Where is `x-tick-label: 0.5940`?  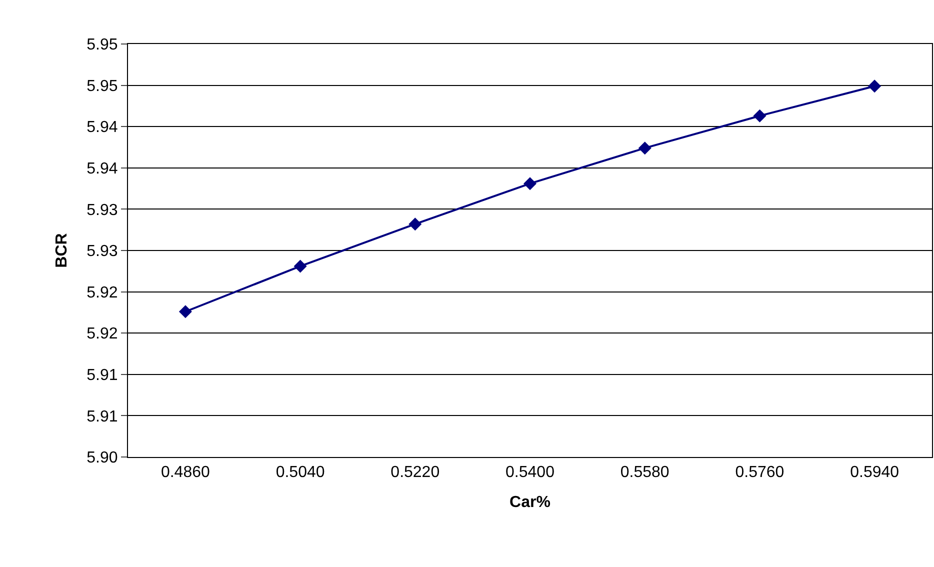 x-tick-label: 0.5940 is located at coordinates (875, 473).